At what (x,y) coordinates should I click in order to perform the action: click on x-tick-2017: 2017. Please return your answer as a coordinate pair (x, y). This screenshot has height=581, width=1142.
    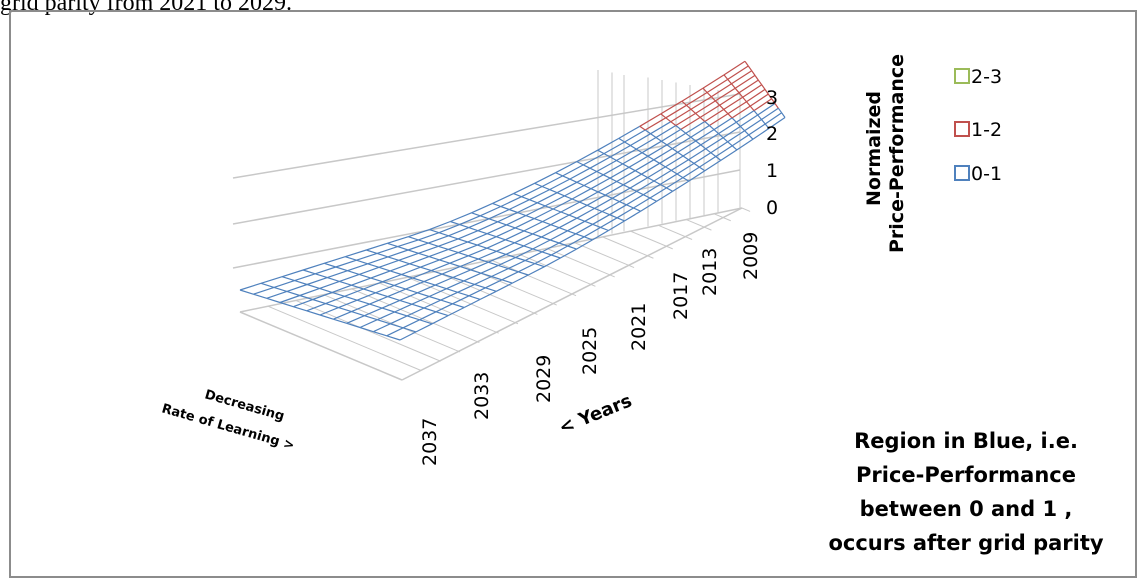
    Looking at the image, I should click on (681, 296).